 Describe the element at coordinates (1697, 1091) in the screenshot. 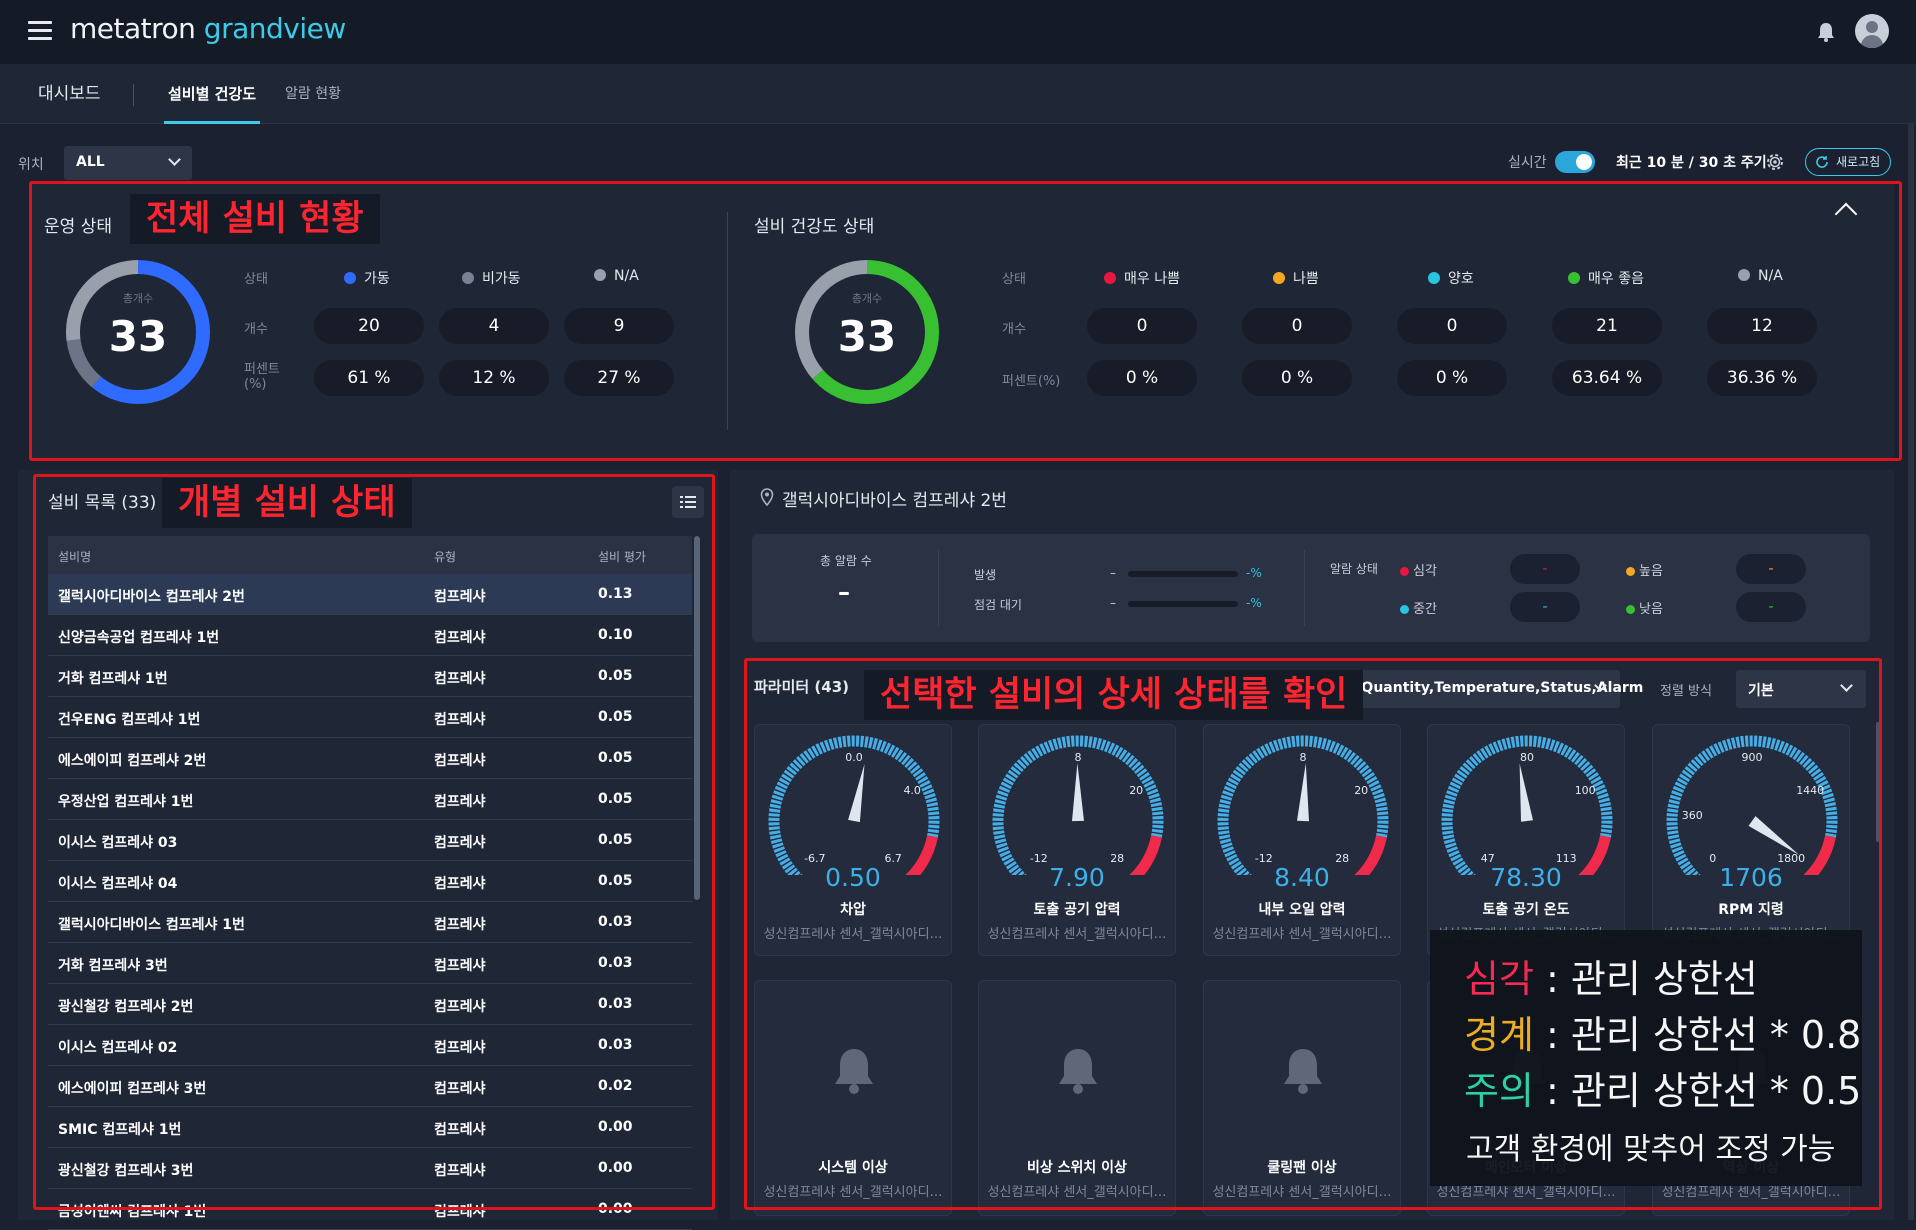

I see `legend-caution-rest: : 관리 상한선 * 0.5` at that location.